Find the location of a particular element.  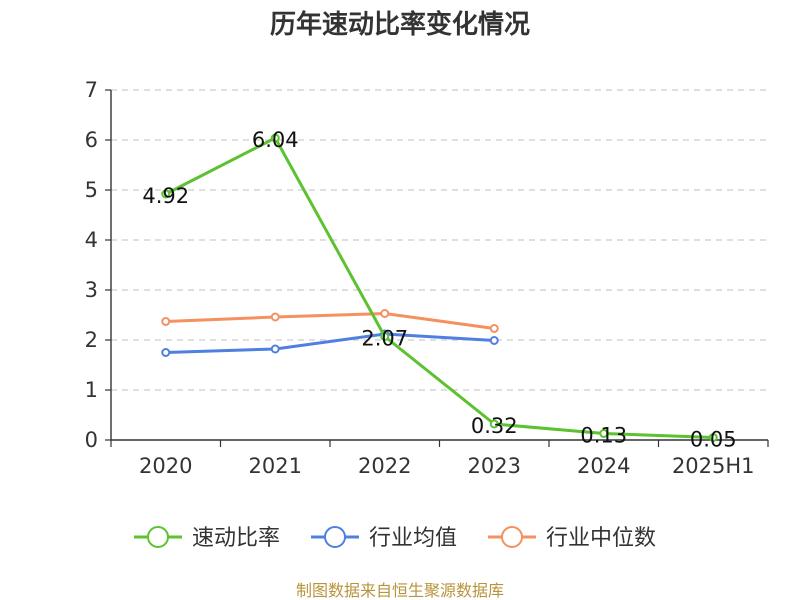

x-tick-label: 2025H1 is located at coordinates (713, 466).